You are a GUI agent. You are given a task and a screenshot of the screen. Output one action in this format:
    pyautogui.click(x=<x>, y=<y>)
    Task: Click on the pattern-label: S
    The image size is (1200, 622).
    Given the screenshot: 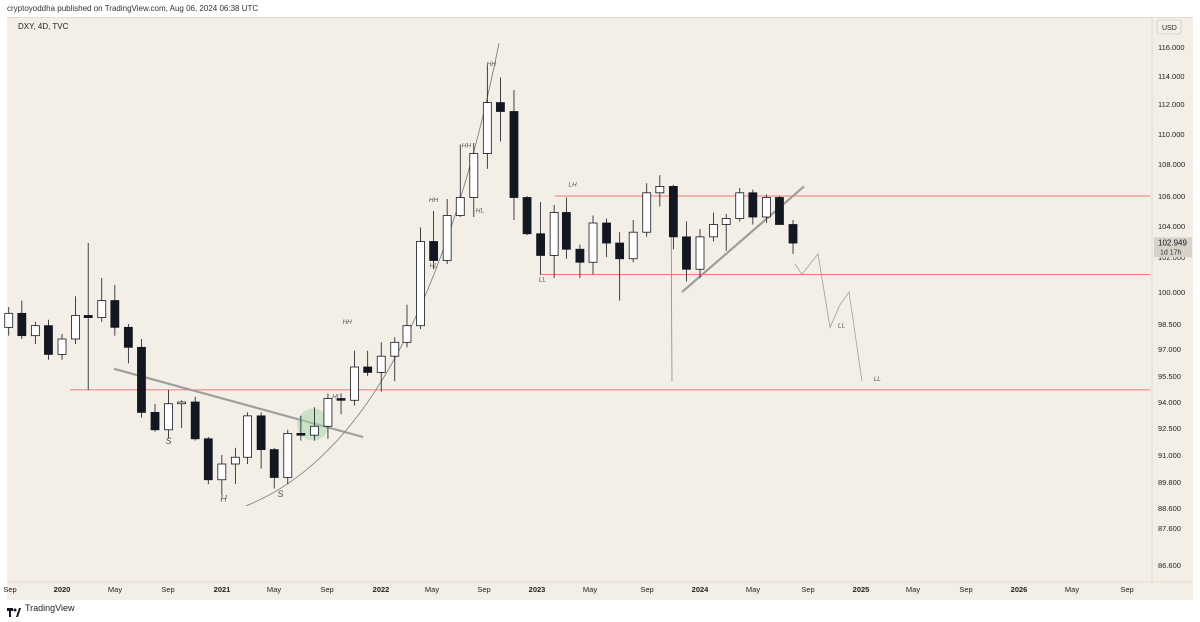 What is the action you would take?
    pyautogui.click(x=280, y=494)
    